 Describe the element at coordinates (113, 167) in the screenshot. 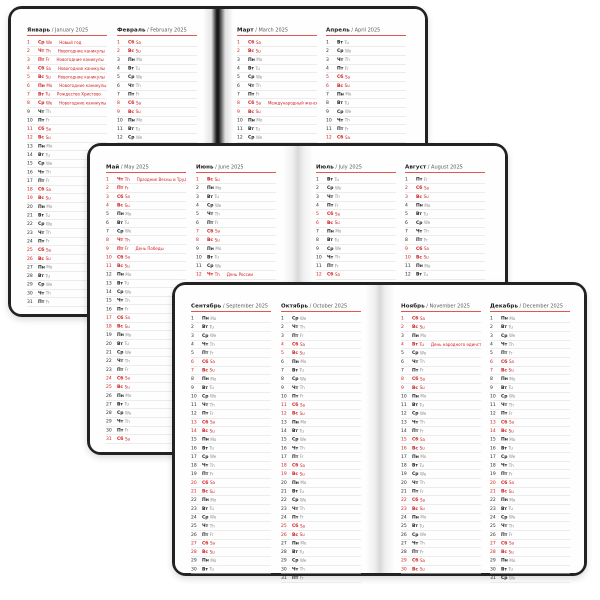

I see `month-name-ru: Май` at that location.